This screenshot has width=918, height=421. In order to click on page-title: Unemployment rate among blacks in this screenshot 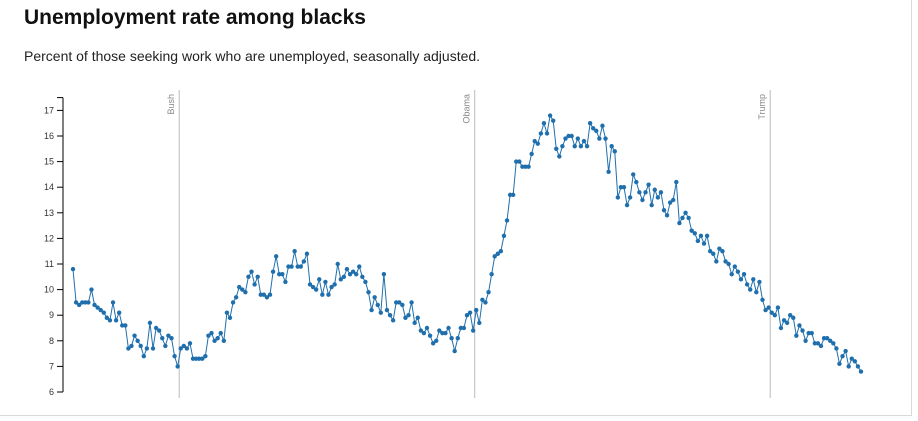, I will do `click(195, 17)`.